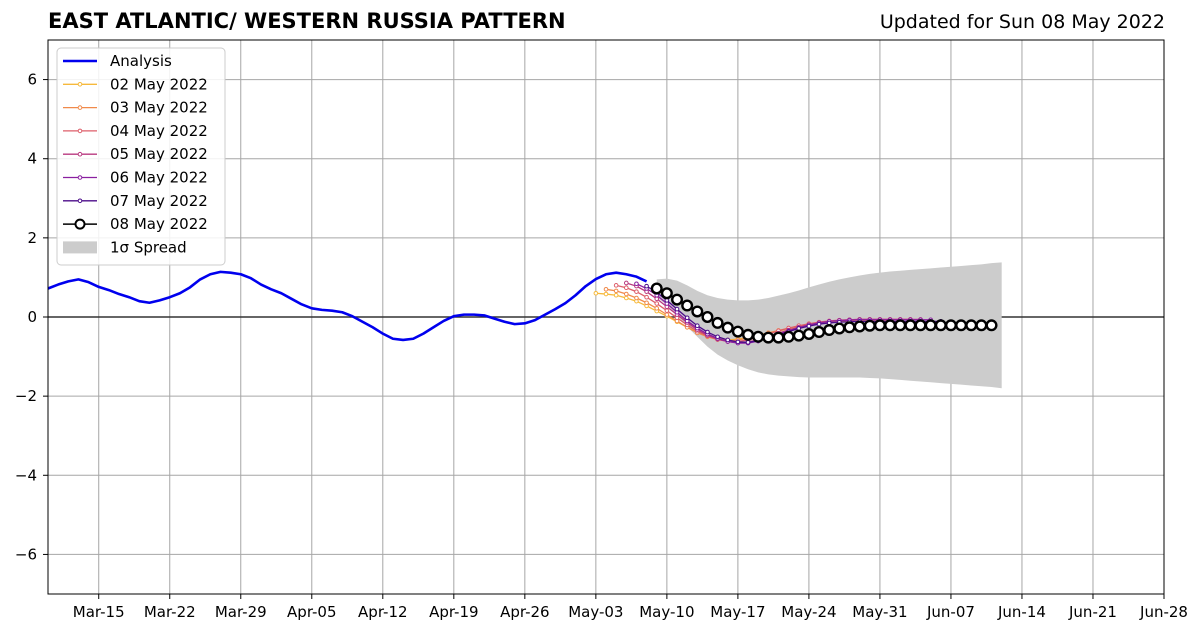  I want to click on x-tick-label: Apr-26, so click(525, 612).